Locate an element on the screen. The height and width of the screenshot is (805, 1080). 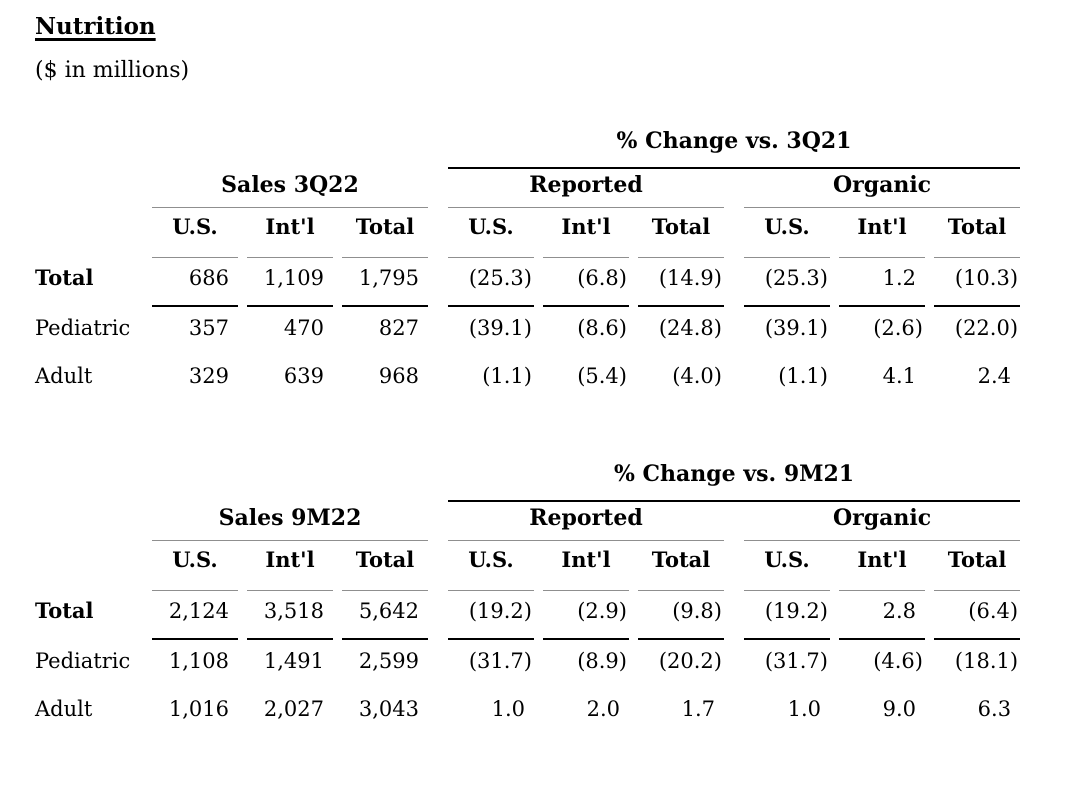
cell-value: 1,109 is located at coordinates (290, 281).